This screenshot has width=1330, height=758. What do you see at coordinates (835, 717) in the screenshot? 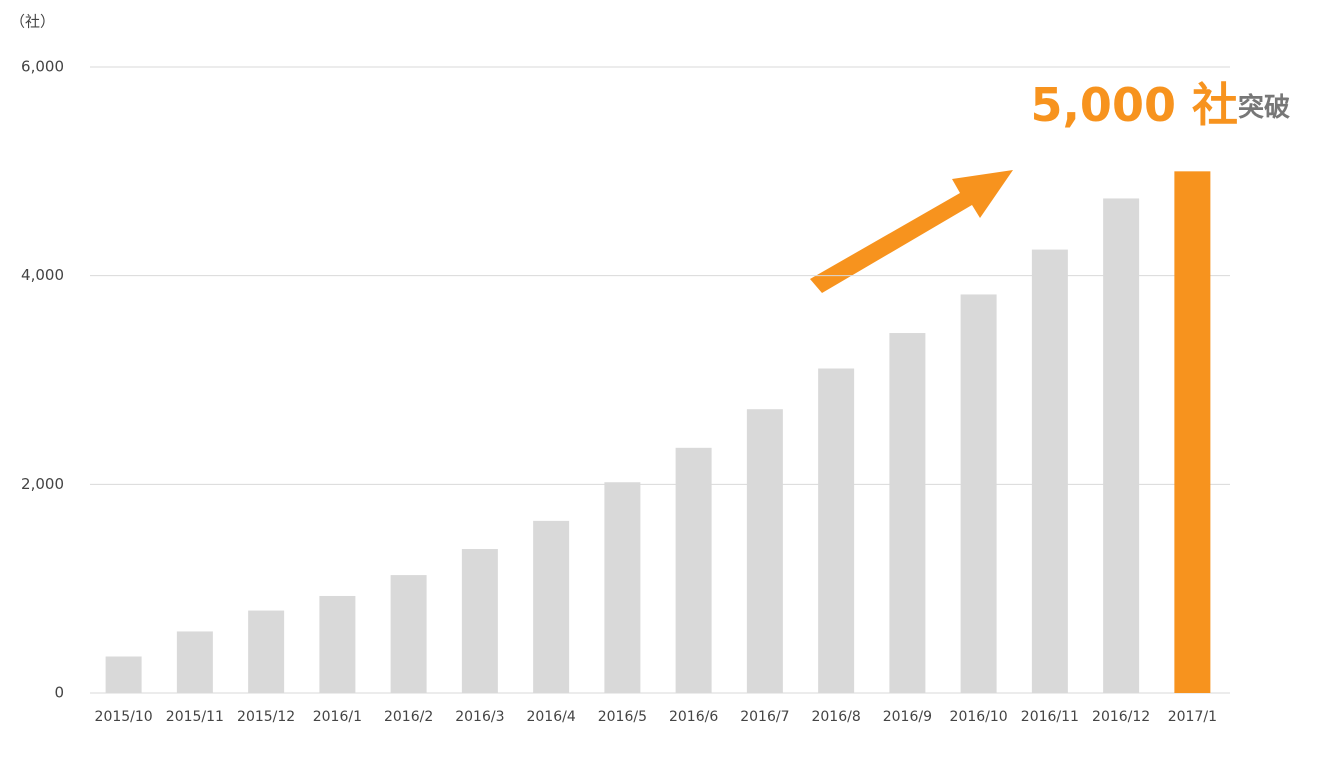
I see `x-tick-label: 2016/8` at bounding box center [835, 717].